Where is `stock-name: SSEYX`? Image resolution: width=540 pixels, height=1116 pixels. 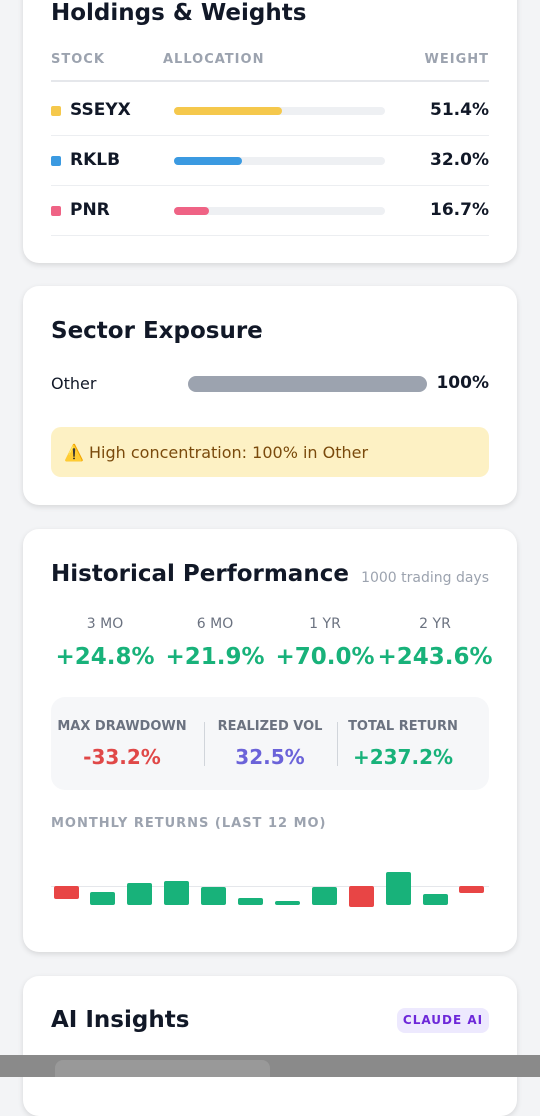
stock-name: SSEYX is located at coordinates (100, 110).